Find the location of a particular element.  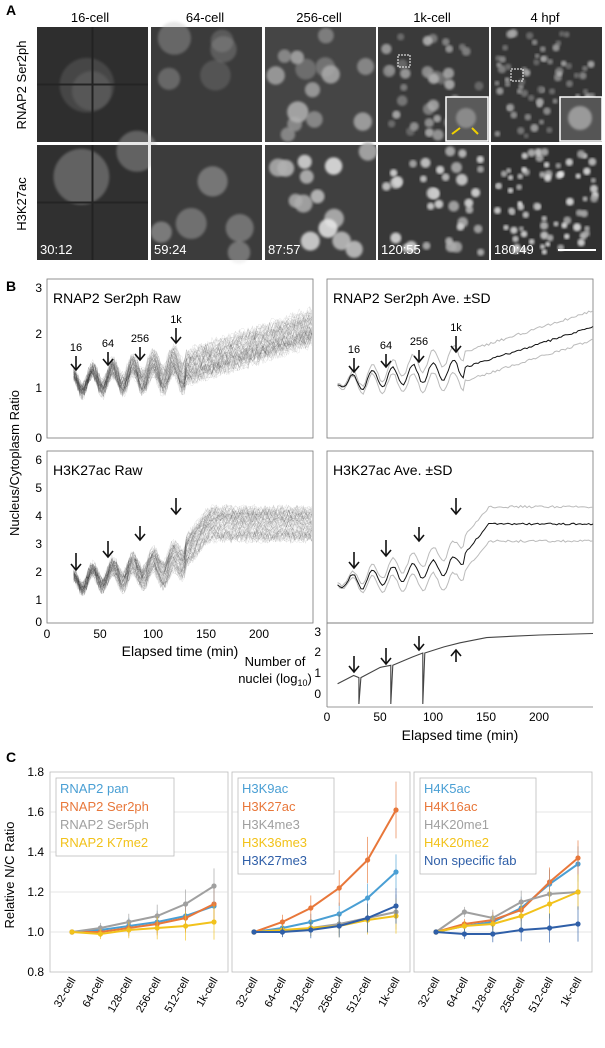

arrow-marker is located at coordinates (456, 507).